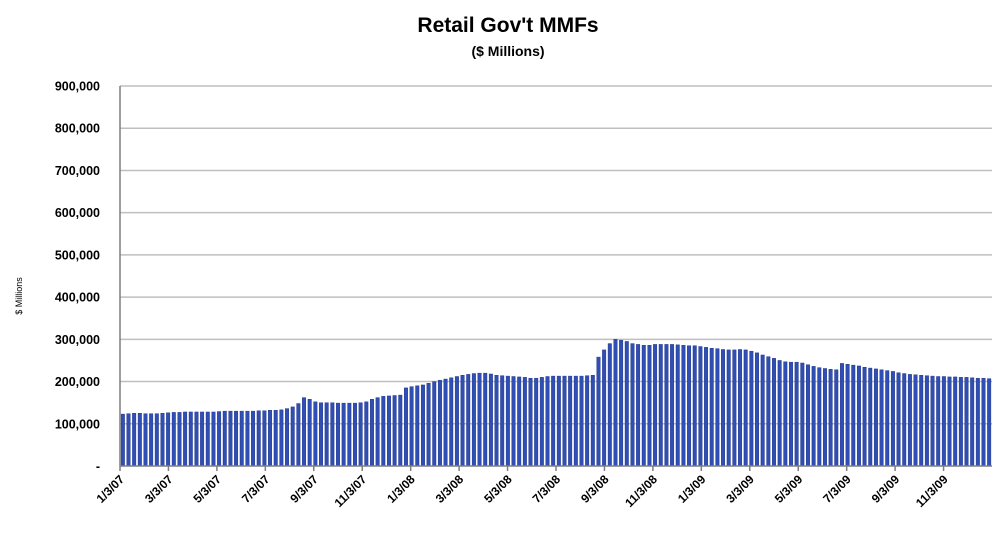 The width and height of the screenshot is (992, 536). Describe the element at coordinates (837, 489) in the screenshot. I see `x-tick-label-15: 7/3/09` at that location.